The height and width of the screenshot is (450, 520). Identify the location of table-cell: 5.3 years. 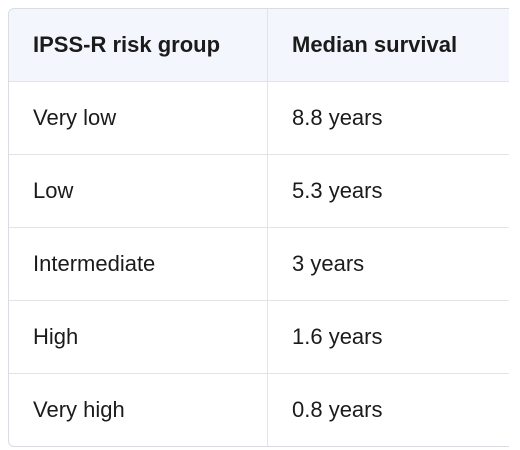
(337, 190).